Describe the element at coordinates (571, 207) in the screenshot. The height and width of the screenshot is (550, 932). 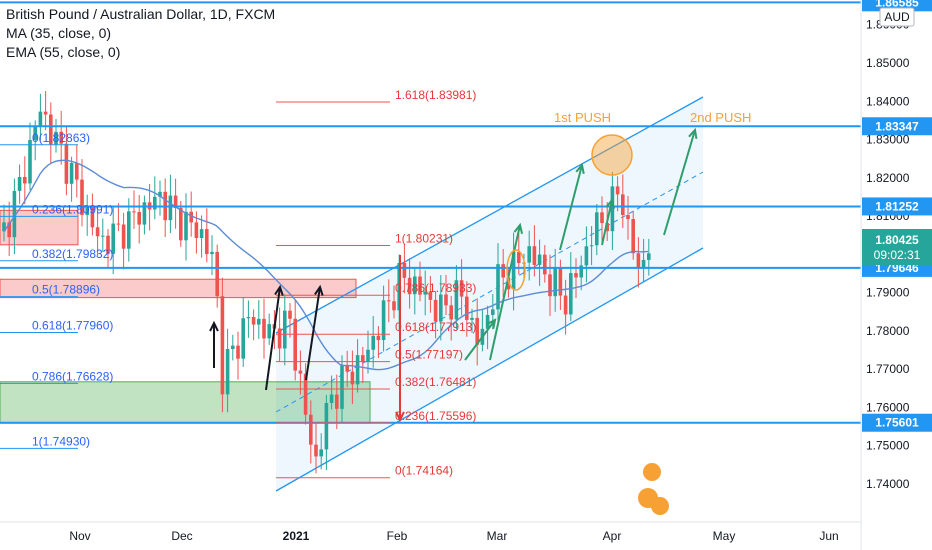
I see `first-push-arrow` at that location.